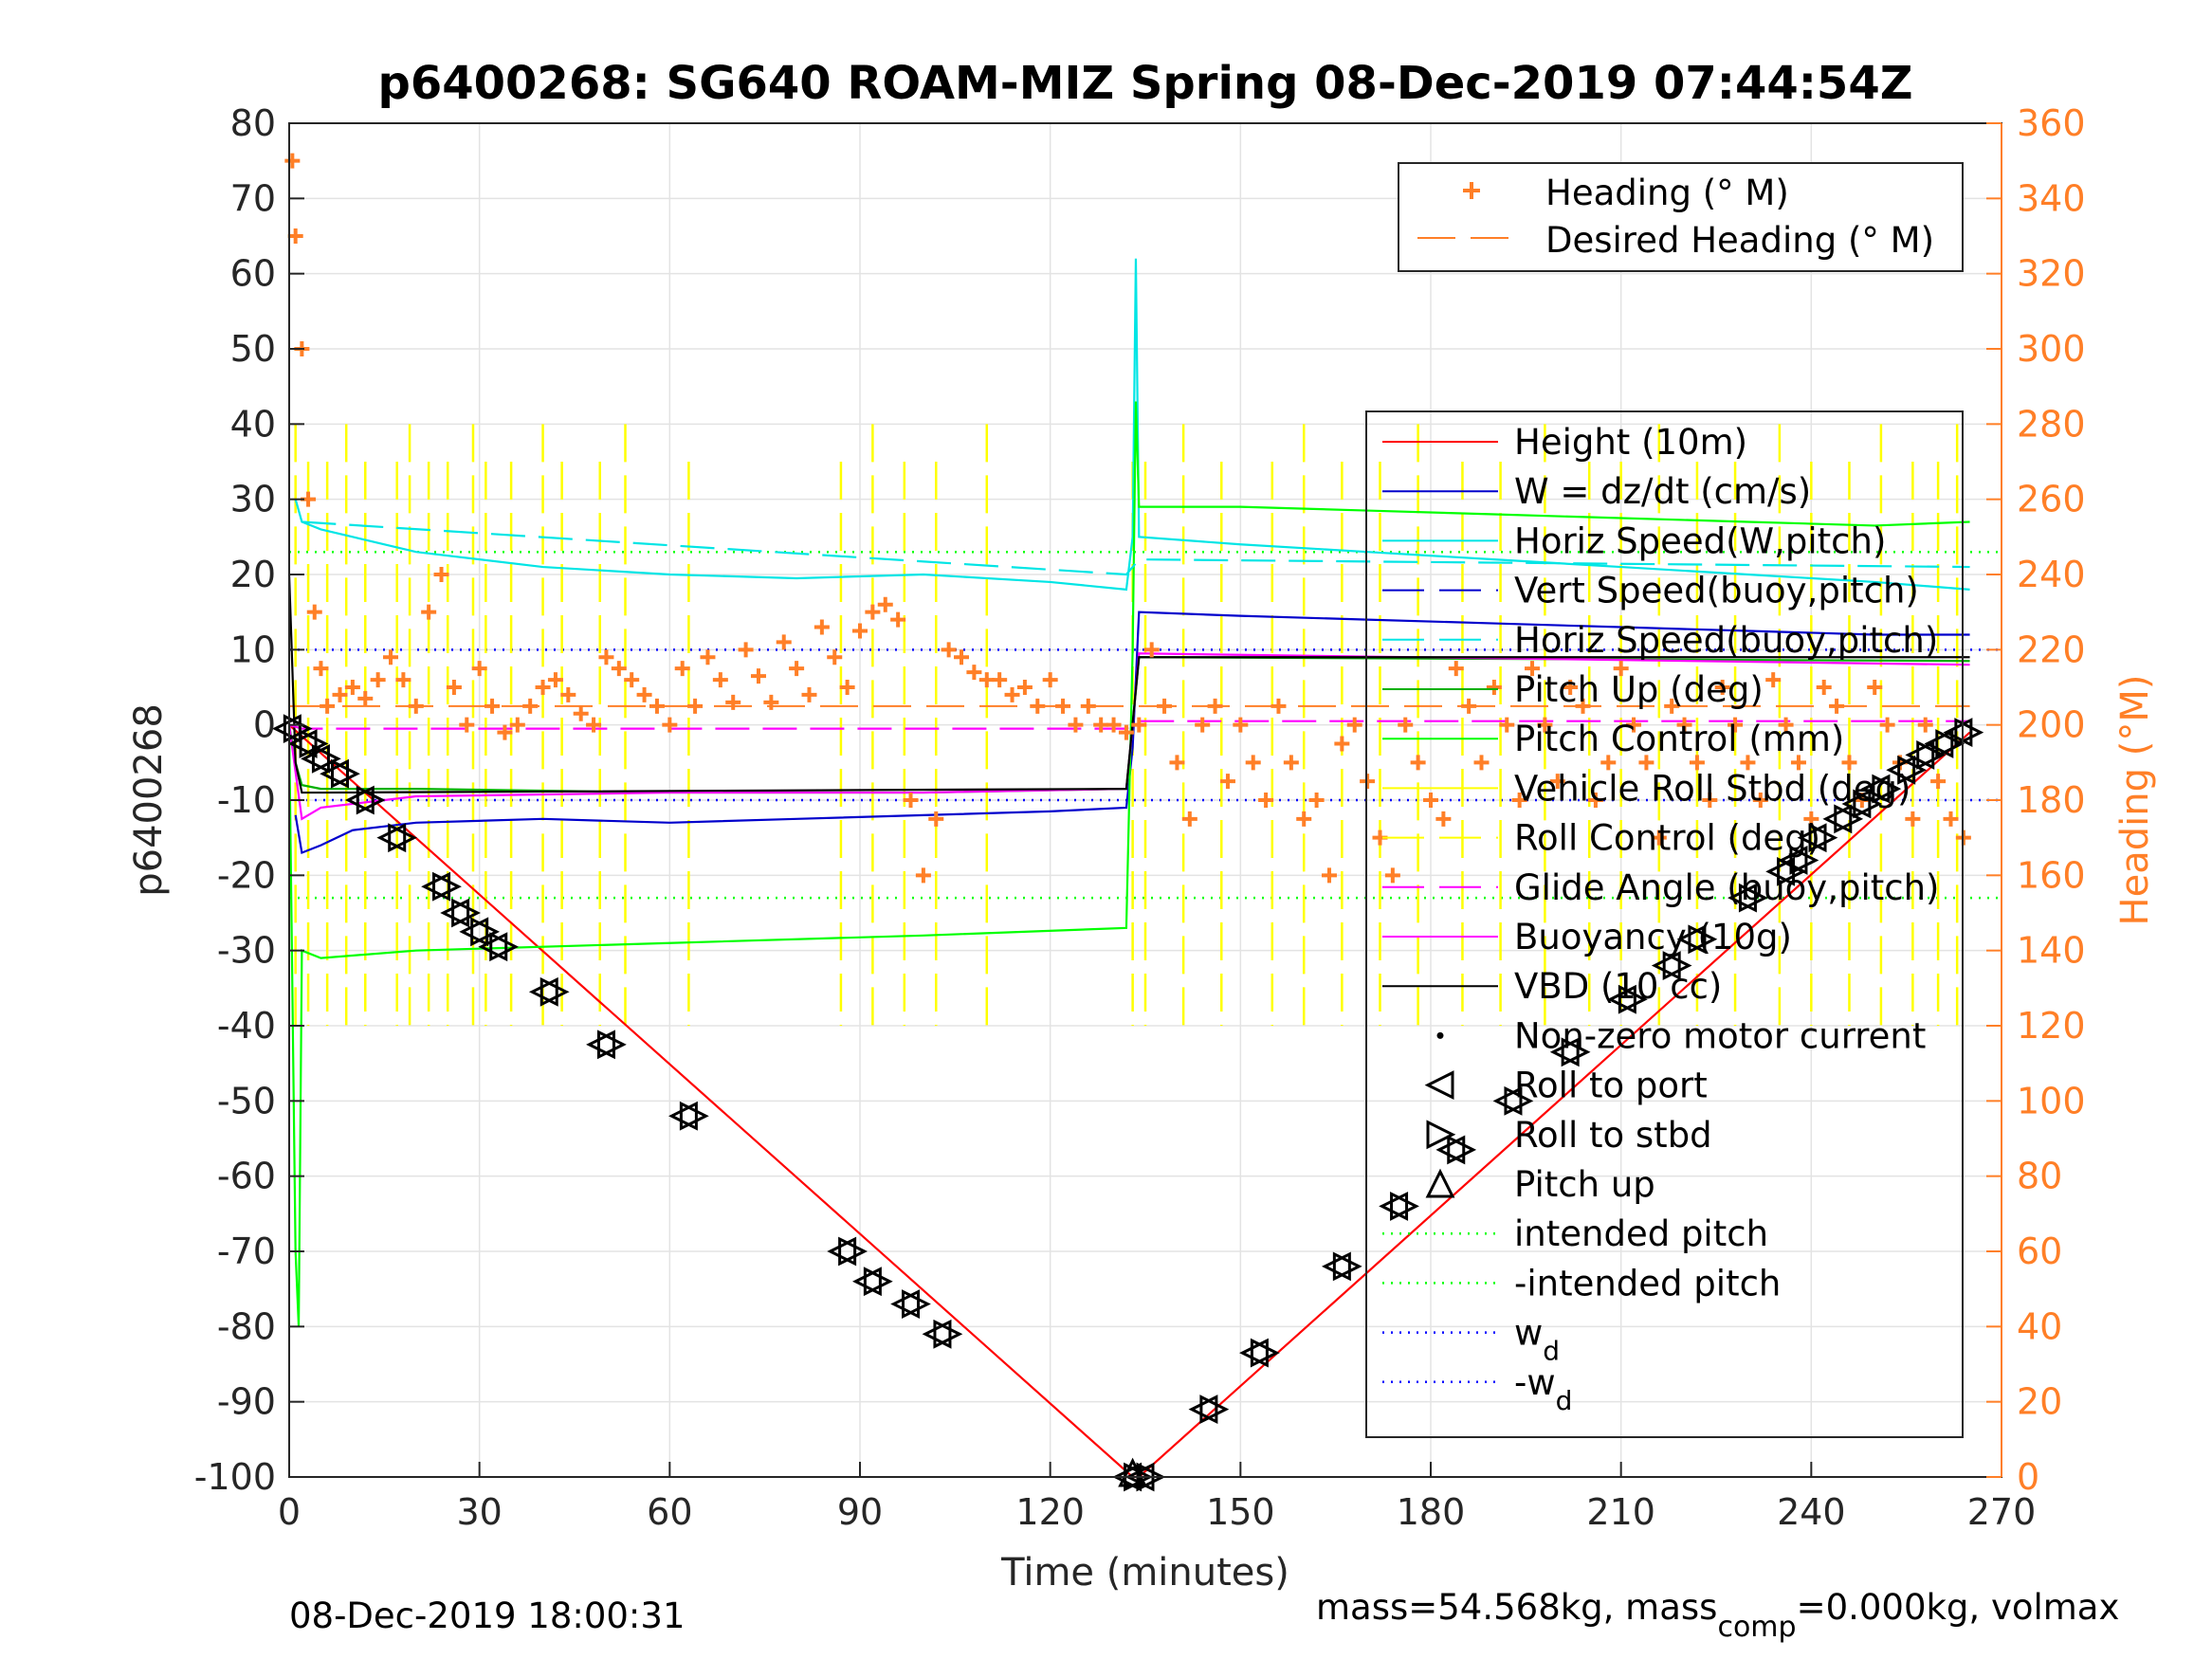 This screenshot has height=1659, width=2212. What do you see at coordinates (2028, 1477) in the screenshot?
I see `y2-tick-label: 0` at bounding box center [2028, 1477].